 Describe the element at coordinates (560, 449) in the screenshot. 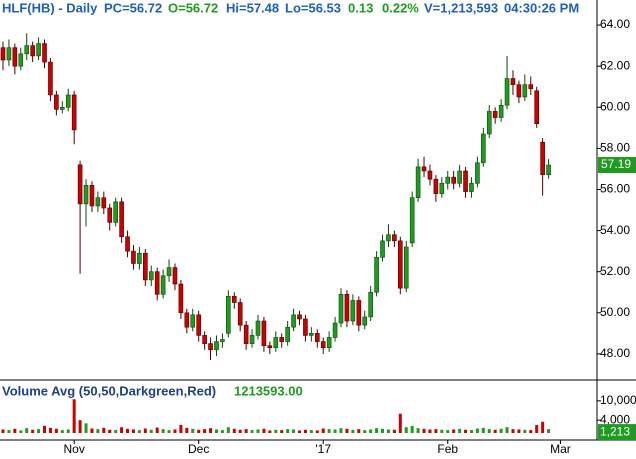

I see `x-tick-label: Mar` at that location.